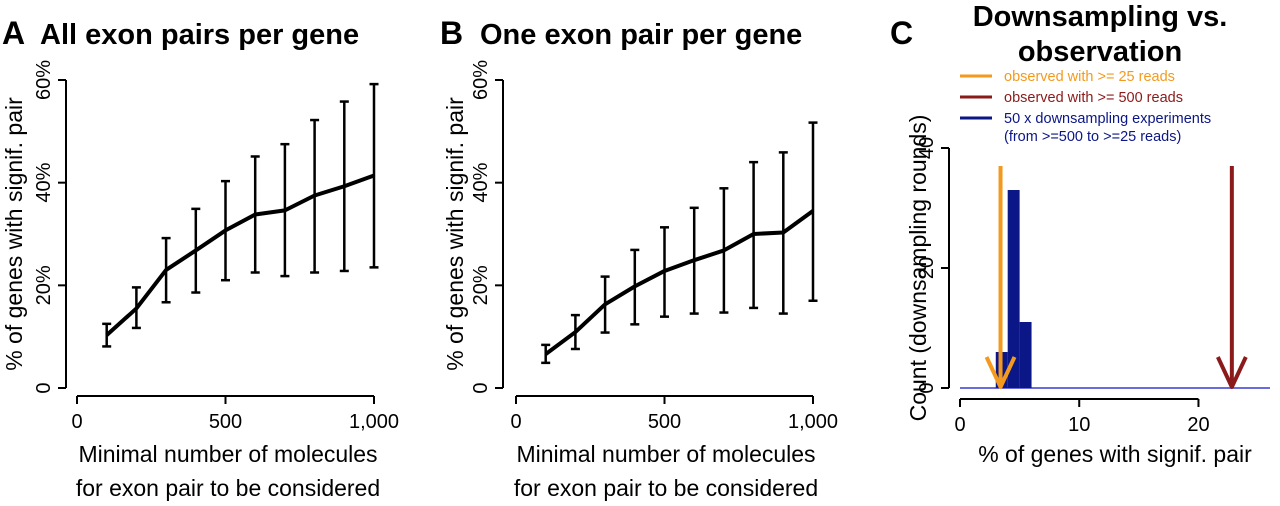 The height and width of the screenshot is (506, 1280). I want to click on observed-25-arrow-head, so click(1000, 372).